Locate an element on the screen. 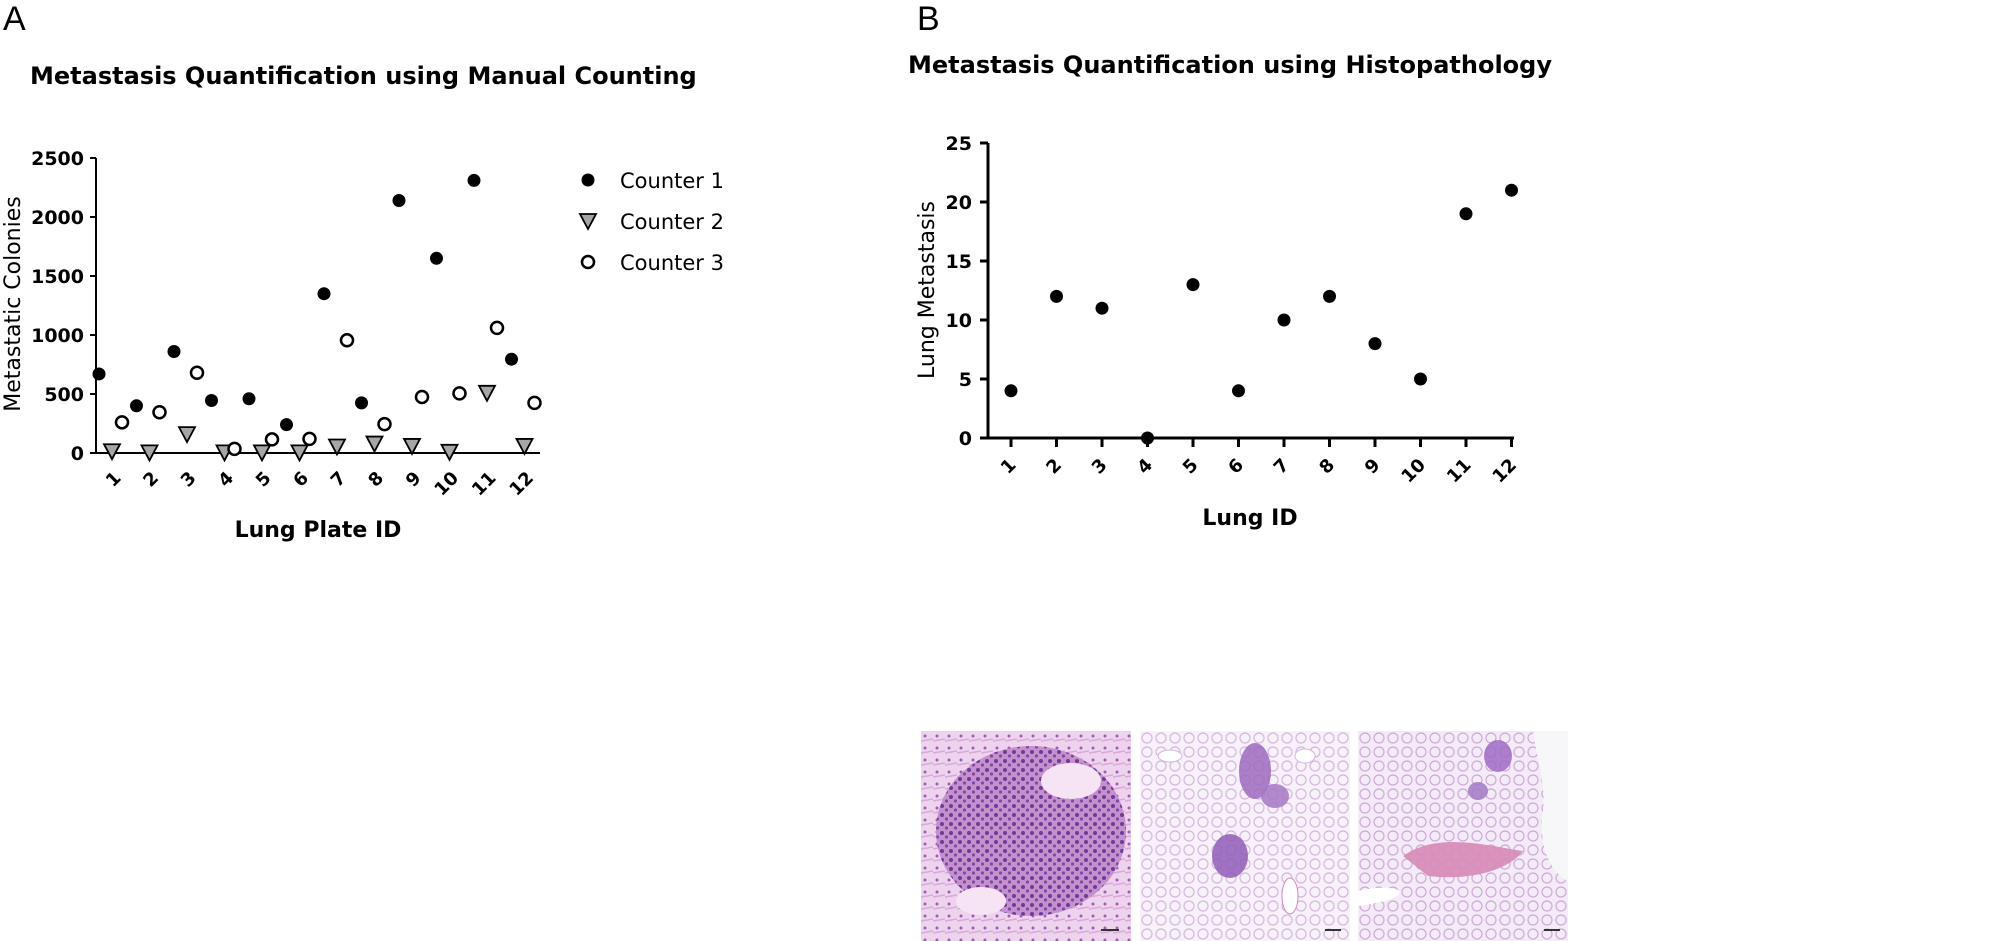 This screenshot has width=2000, height=941. chart-a-x-tick-label: 8 is located at coordinates (376, 480).